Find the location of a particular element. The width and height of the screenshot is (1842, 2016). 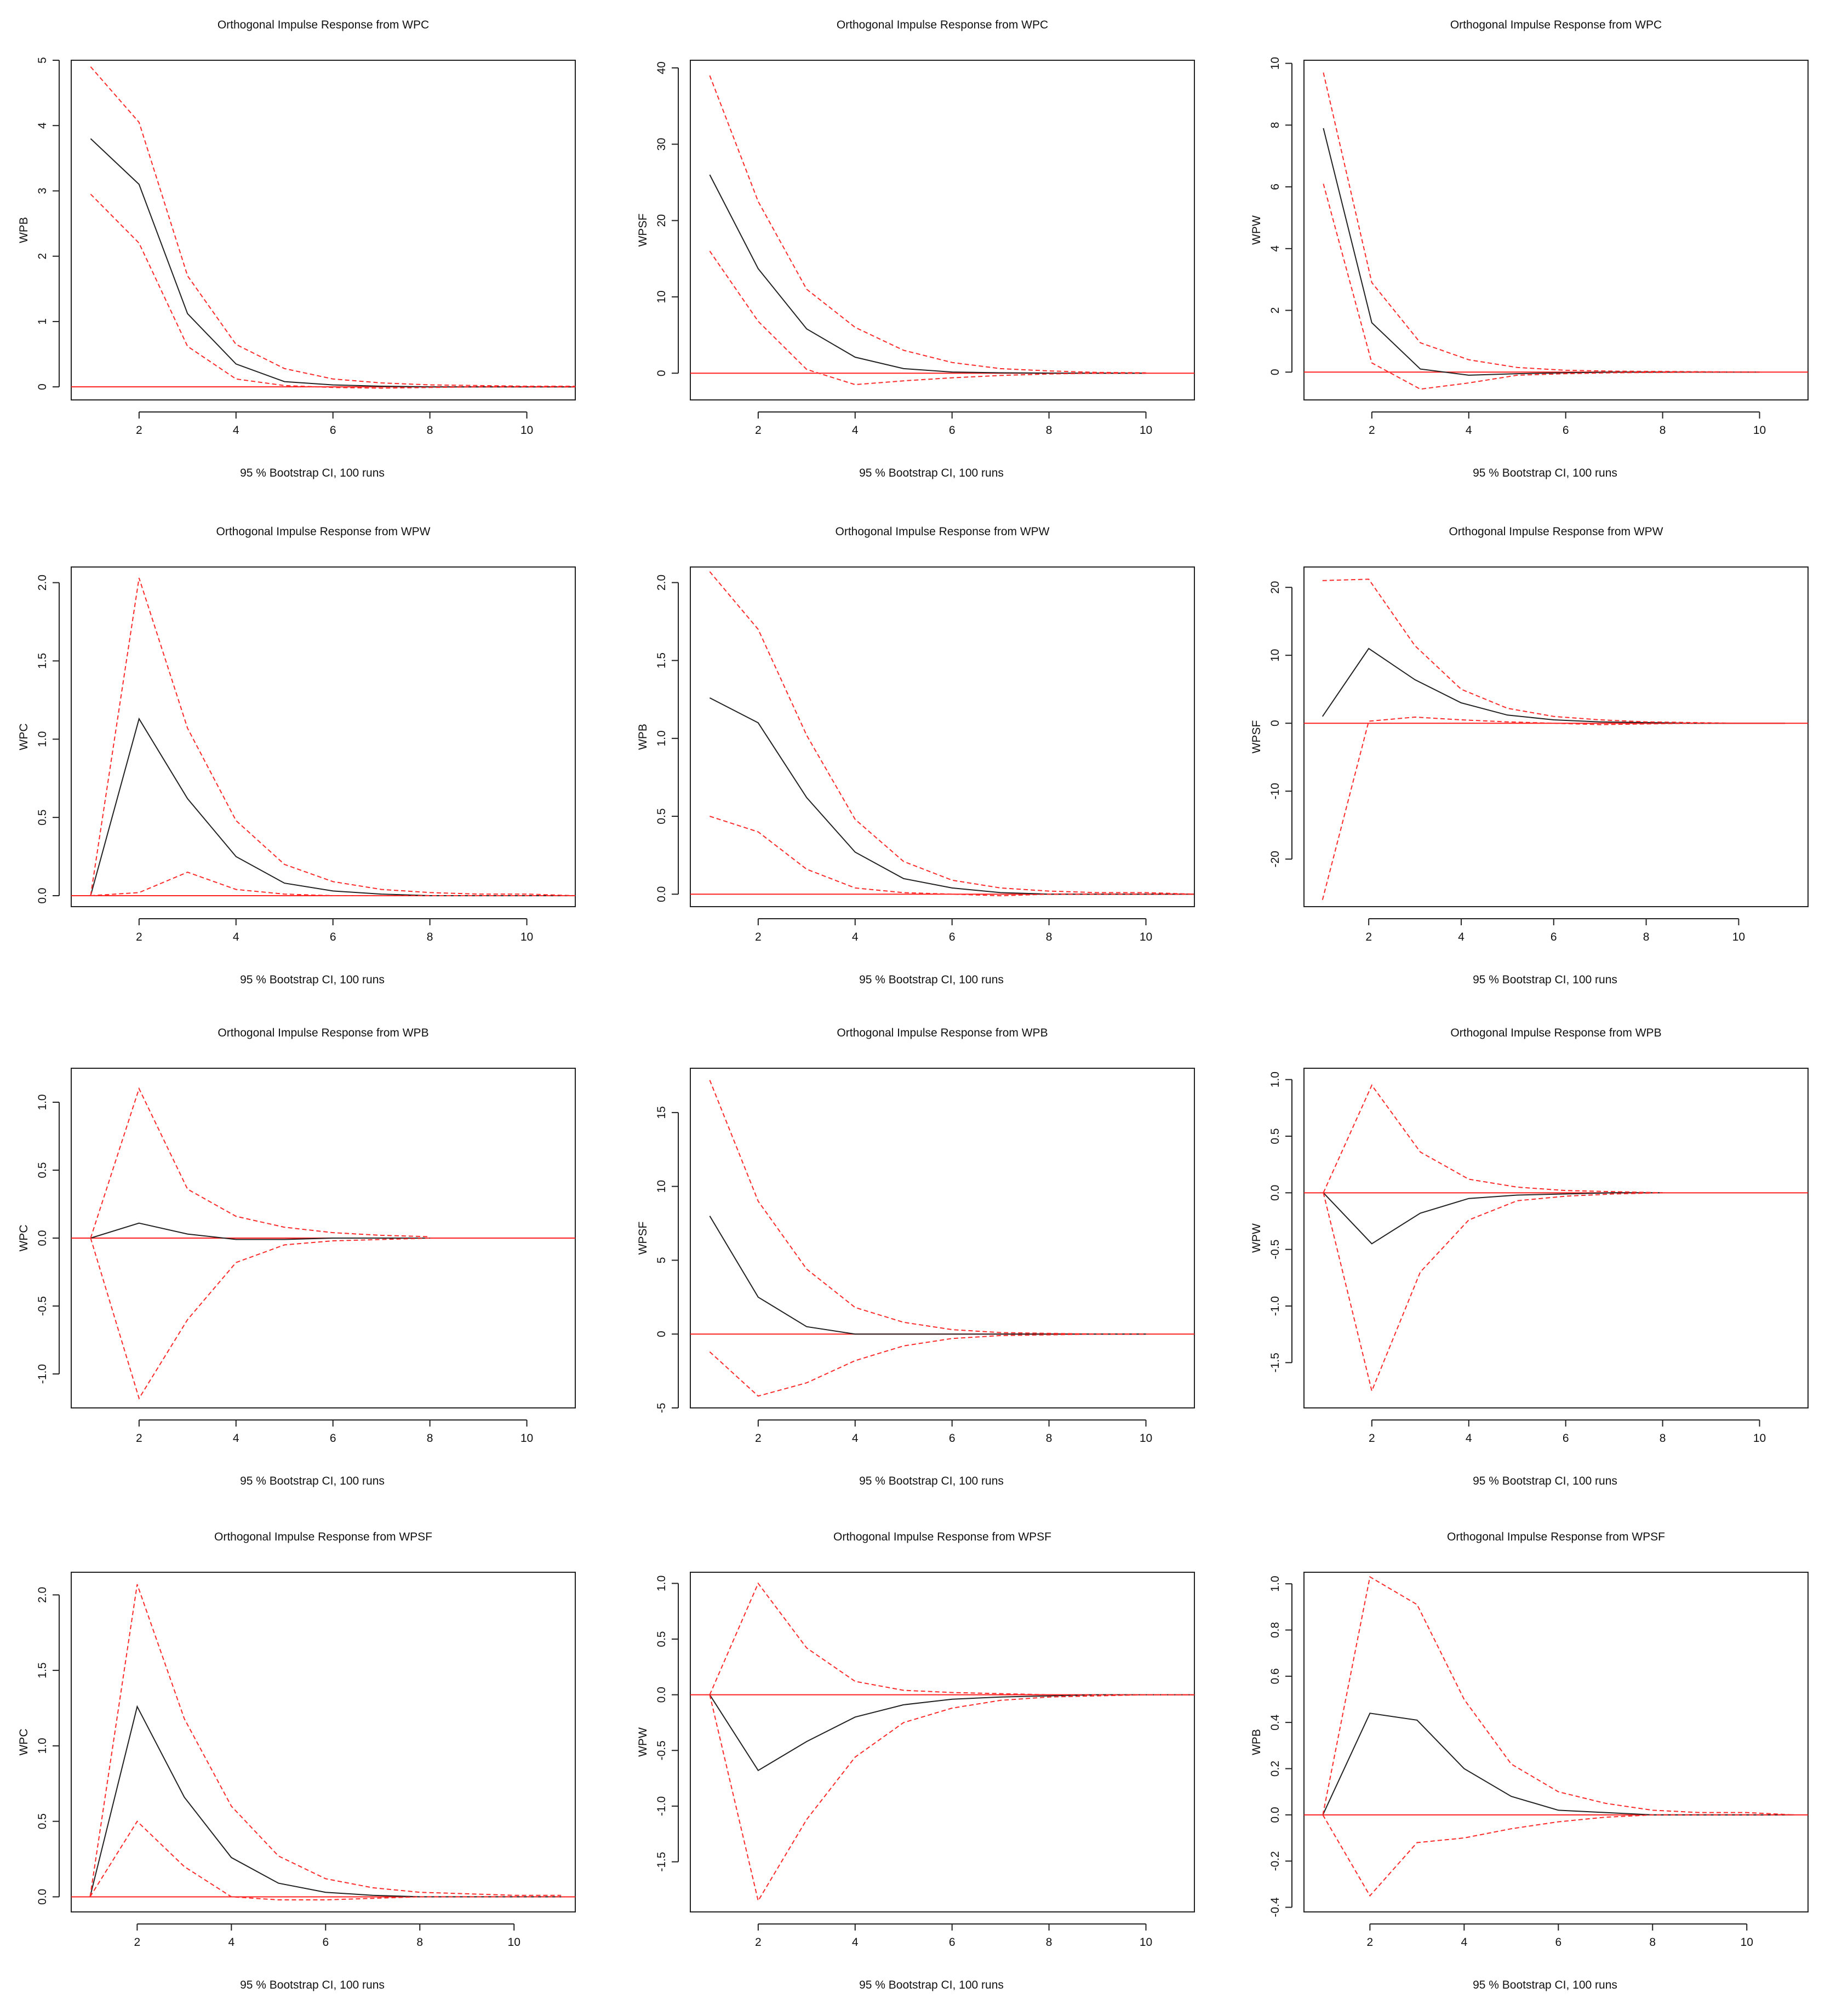

y-tick-label: 20 is located at coordinates (661, 220).